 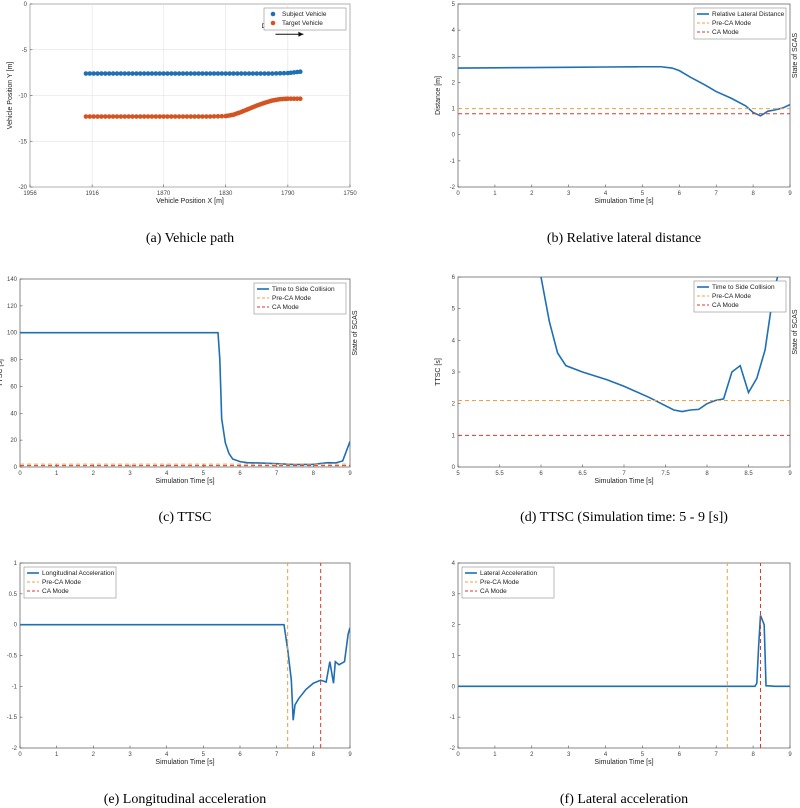 What do you see at coordinates (302, 23) in the screenshot?
I see `legend-entry: Target Vehicle` at bounding box center [302, 23].